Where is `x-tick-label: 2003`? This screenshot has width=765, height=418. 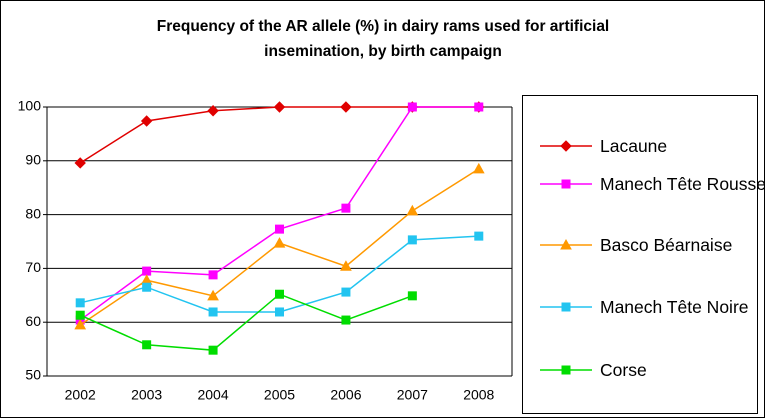
x-tick-label: 2003 is located at coordinates (146, 395).